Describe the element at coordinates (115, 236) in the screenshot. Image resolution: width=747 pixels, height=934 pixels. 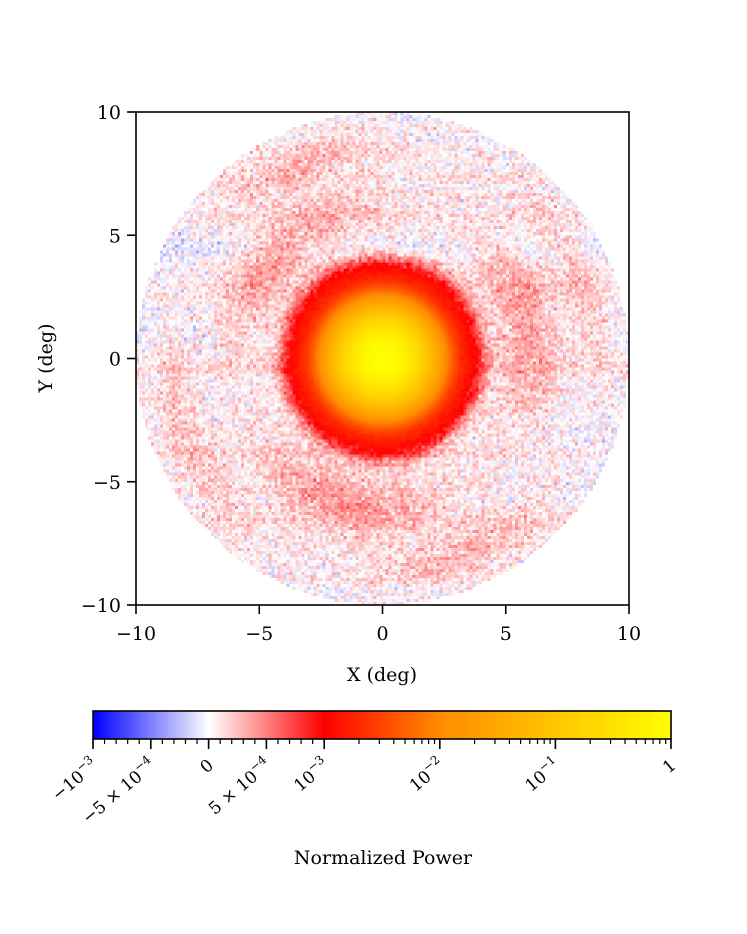
I see `y-tick-label: 5` at that location.